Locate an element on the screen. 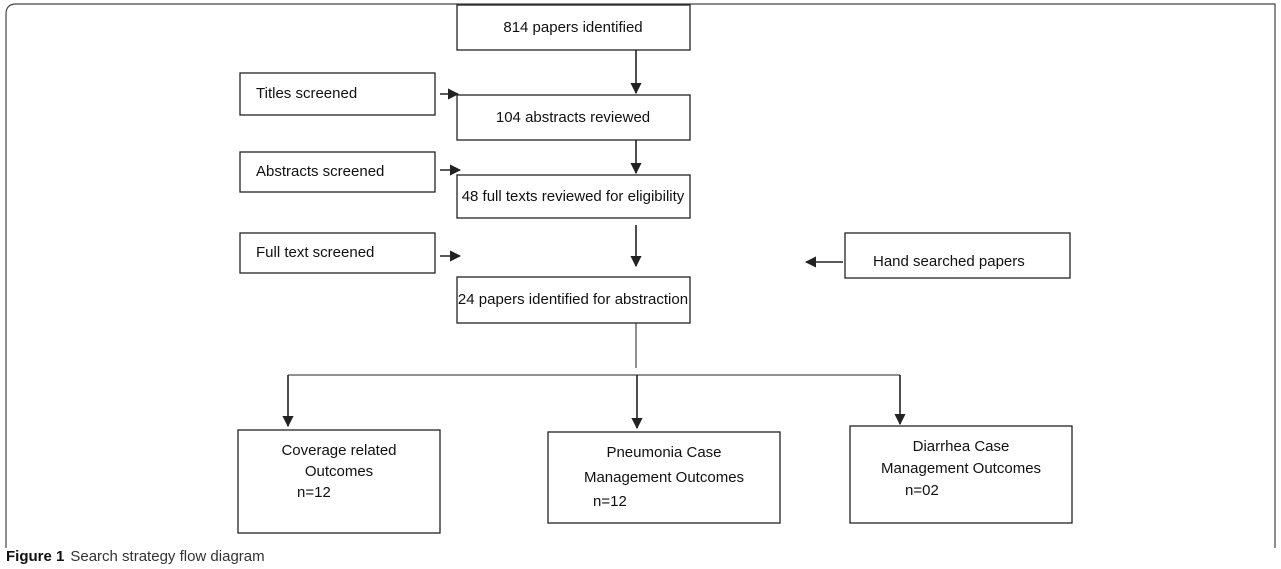 The height and width of the screenshot is (569, 1281). box-label: 24 papers identified for abstraction is located at coordinates (573, 299).